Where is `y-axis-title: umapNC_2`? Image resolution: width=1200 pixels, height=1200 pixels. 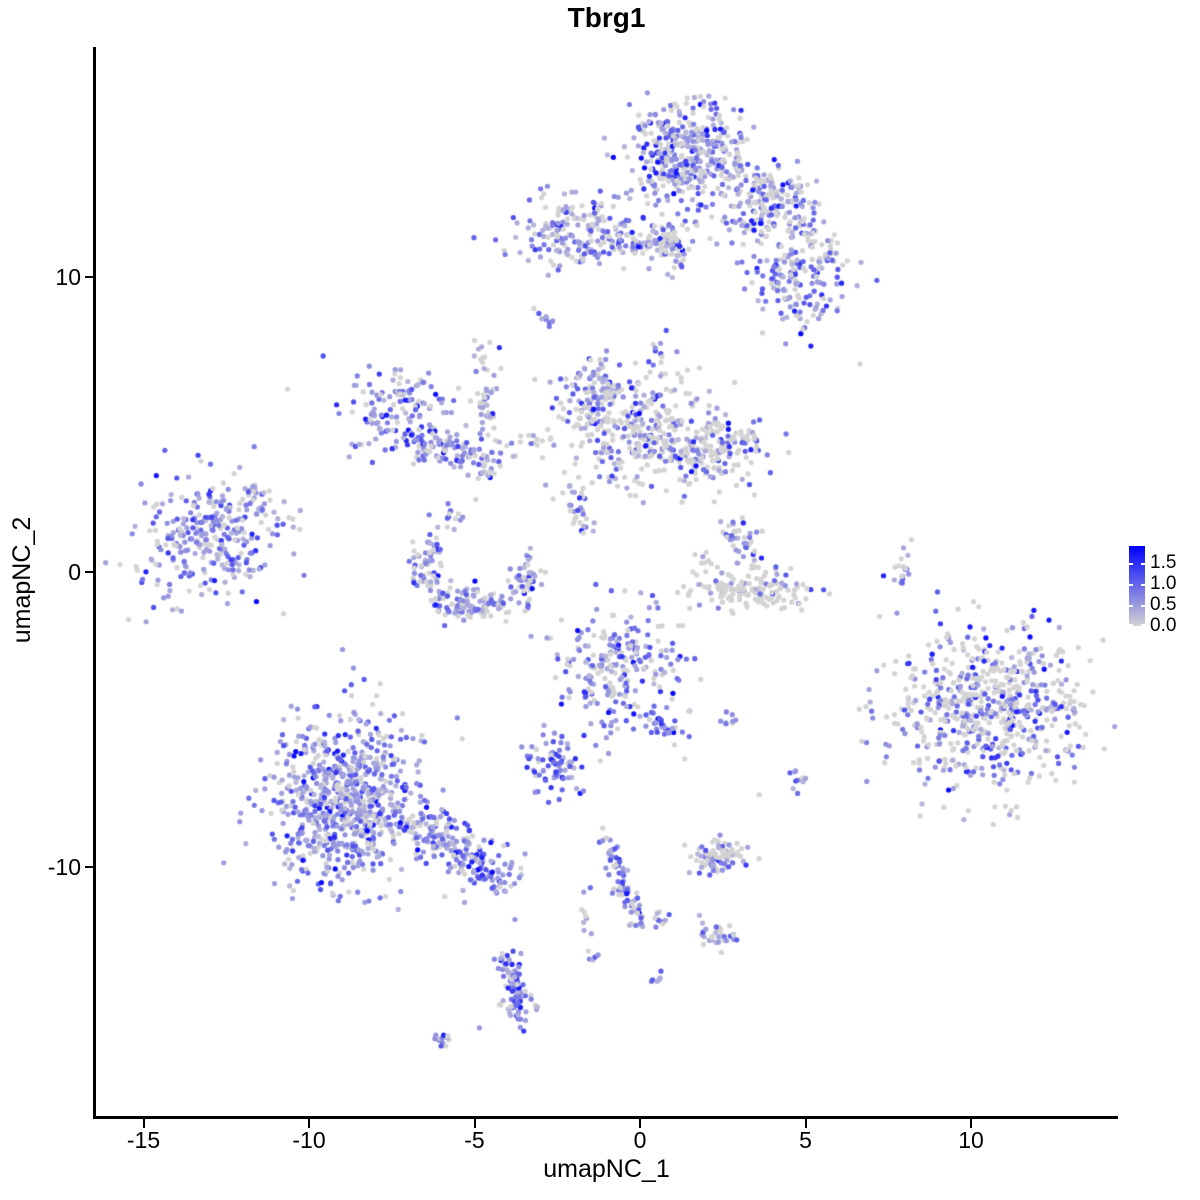 y-axis-title: umapNC_2 is located at coordinates (22, 580).